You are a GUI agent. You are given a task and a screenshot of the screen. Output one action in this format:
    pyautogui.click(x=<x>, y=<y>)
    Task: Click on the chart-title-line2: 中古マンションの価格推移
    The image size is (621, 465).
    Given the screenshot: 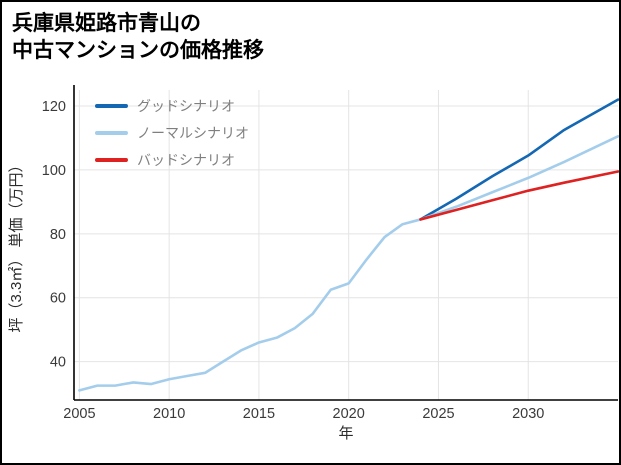 What is the action you would take?
    pyautogui.click(x=138, y=50)
    